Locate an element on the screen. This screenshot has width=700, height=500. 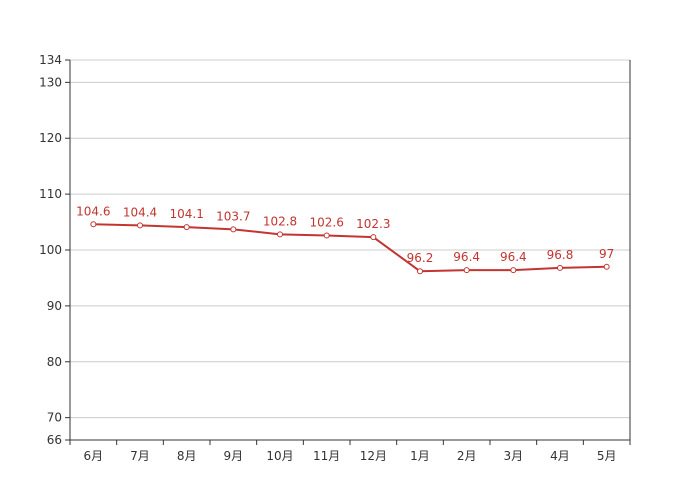
x-tick-label: 9月 is located at coordinates (234, 456).